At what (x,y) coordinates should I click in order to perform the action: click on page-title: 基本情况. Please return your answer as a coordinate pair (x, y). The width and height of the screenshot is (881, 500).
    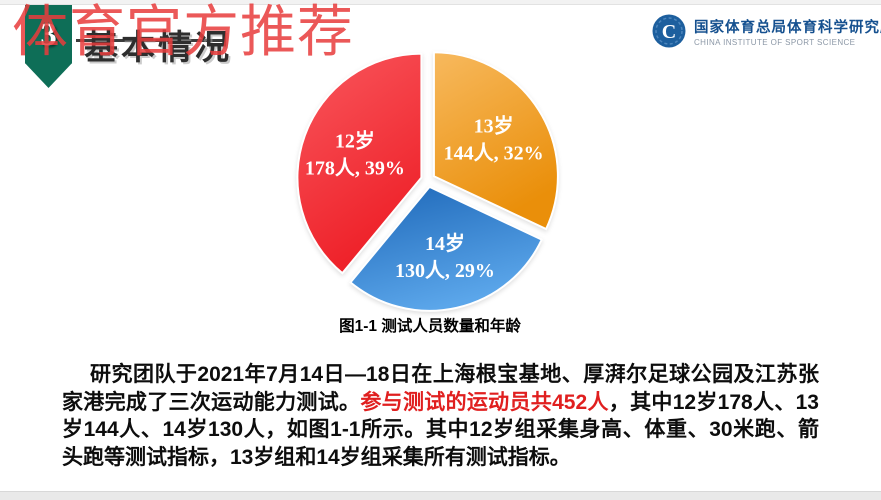
    Looking at the image, I should click on (158, 48).